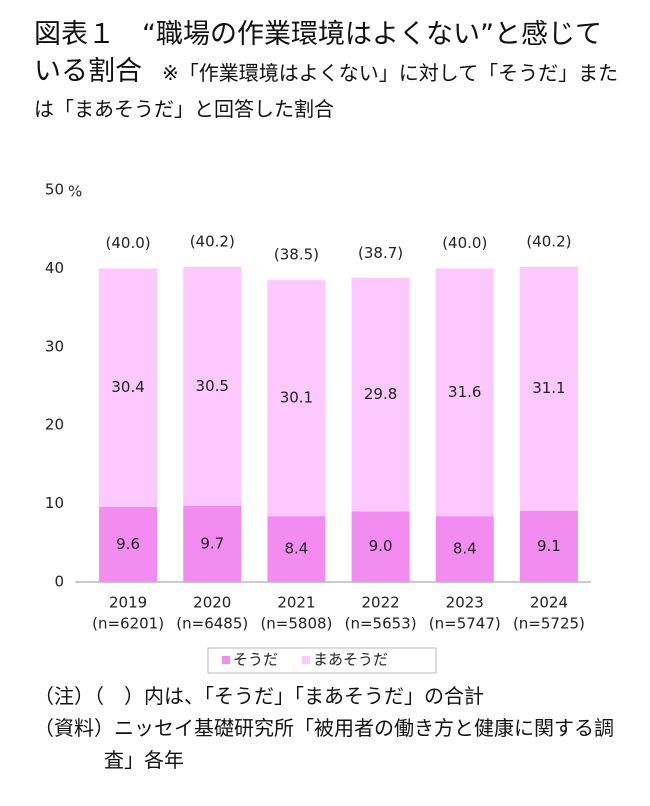  What do you see at coordinates (54, 190) in the screenshot?
I see `y-tick-label: 50` at bounding box center [54, 190].